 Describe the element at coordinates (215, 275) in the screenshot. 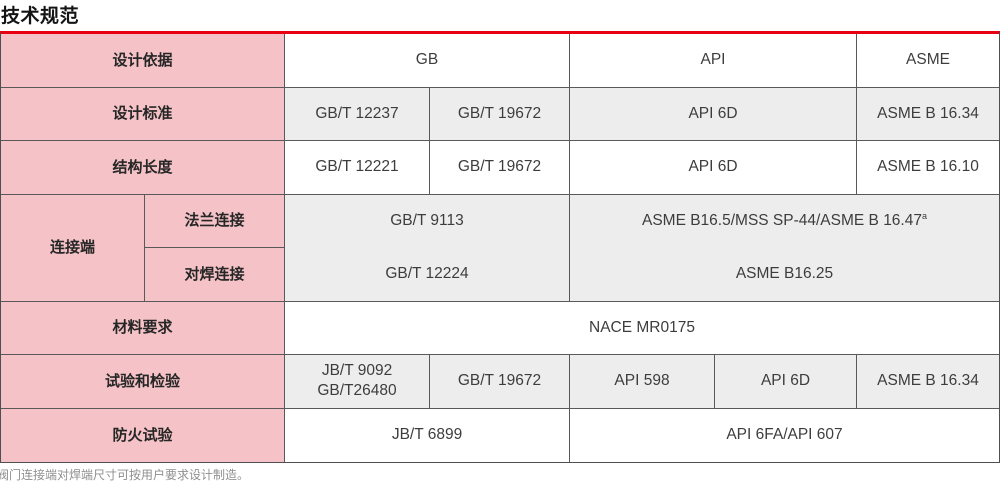

I see `row-header-butt-weld-connection: 对焊连接` at that location.